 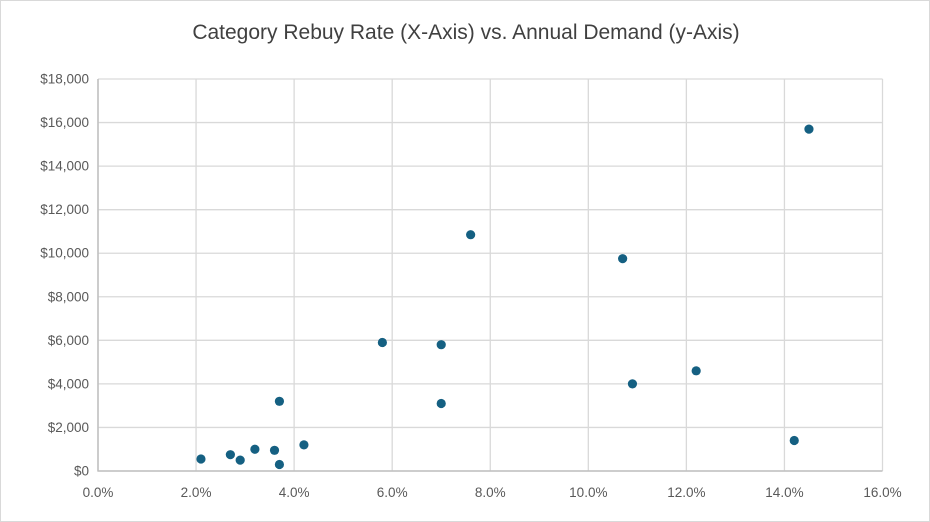 What do you see at coordinates (68, 296) in the screenshot?
I see `y-tick-label: $8,000` at bounding box center [68, 296].